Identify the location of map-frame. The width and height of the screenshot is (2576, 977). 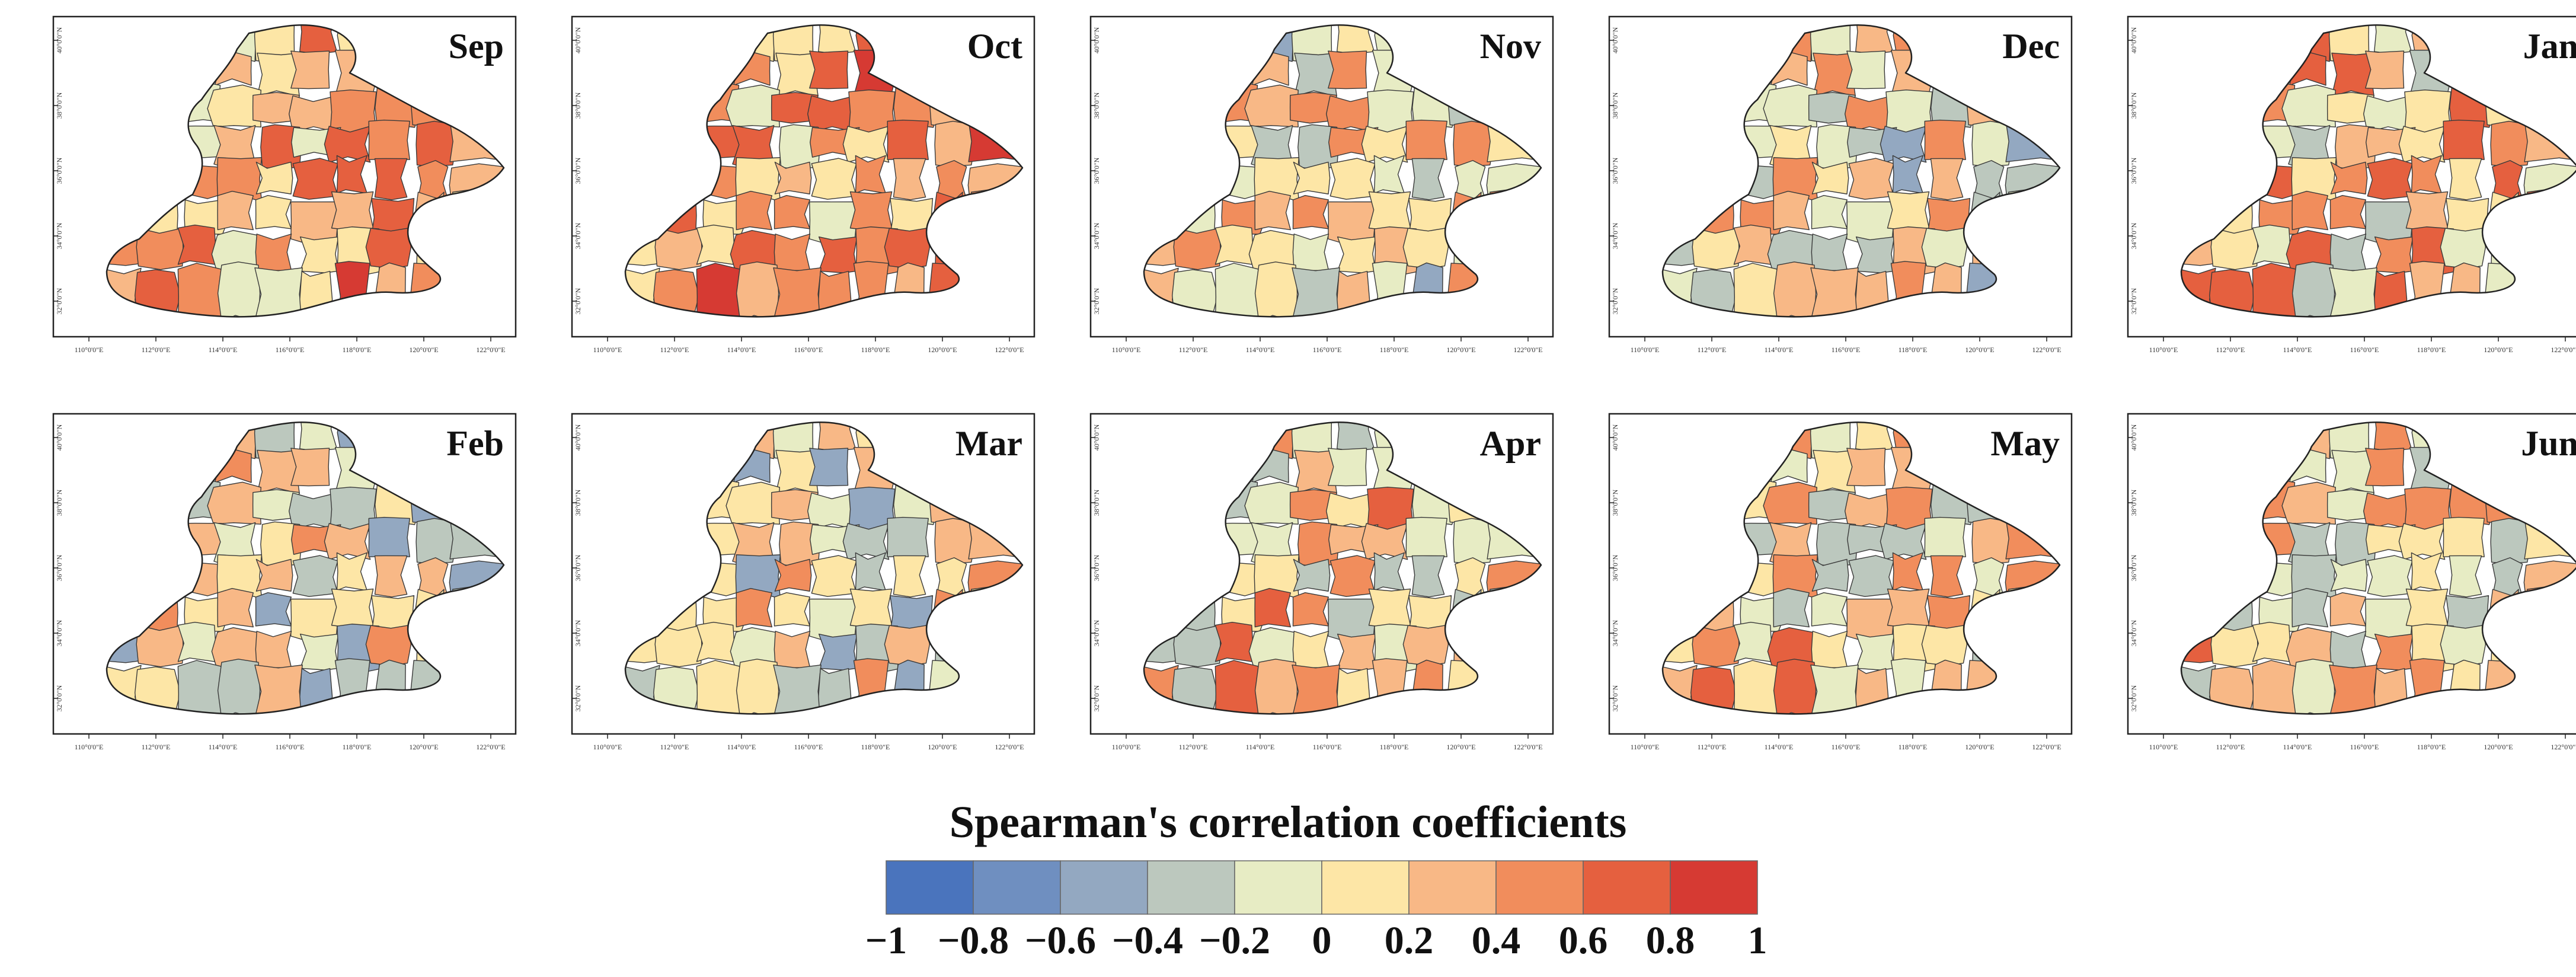
(2351, 177).